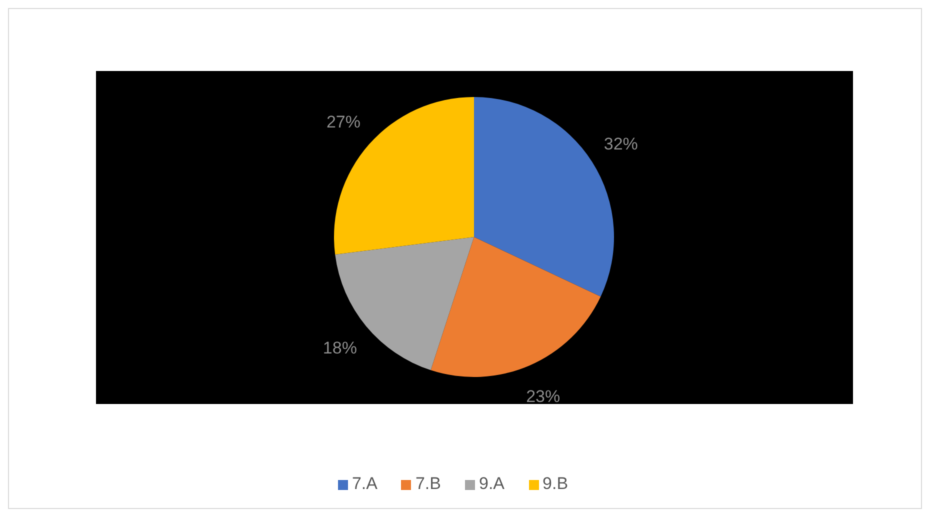  What do you see at coordinates (492, 483) in the screenshot?
I see `legend-label: 9.A` at bounding box center [492, 483].